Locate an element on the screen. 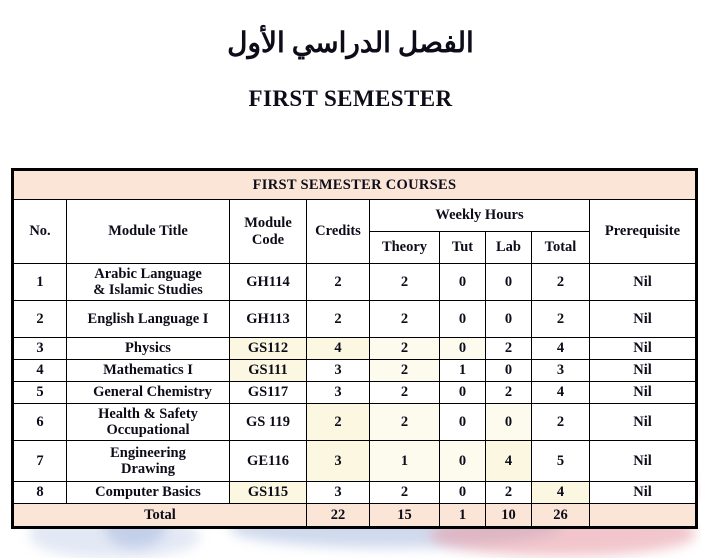 The image size is (701, 558). cell-no: 5 is located at coordinates (39, 392).